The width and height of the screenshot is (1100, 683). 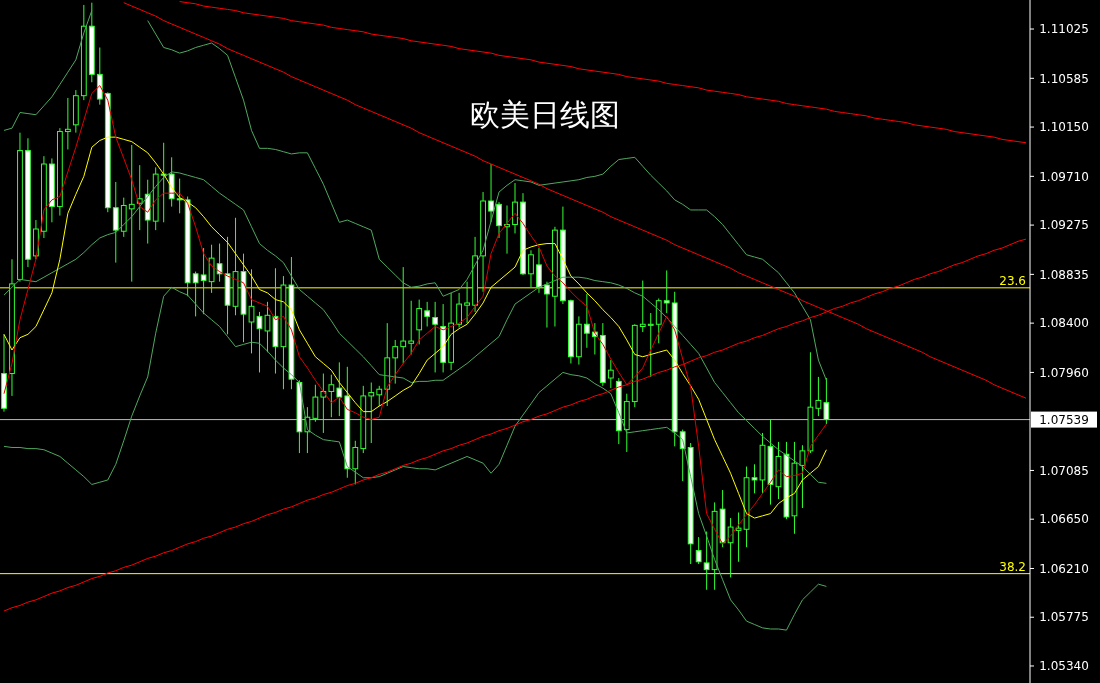 I want to click on y-tick-label: 1.06210, so click(x=1064, y=568).